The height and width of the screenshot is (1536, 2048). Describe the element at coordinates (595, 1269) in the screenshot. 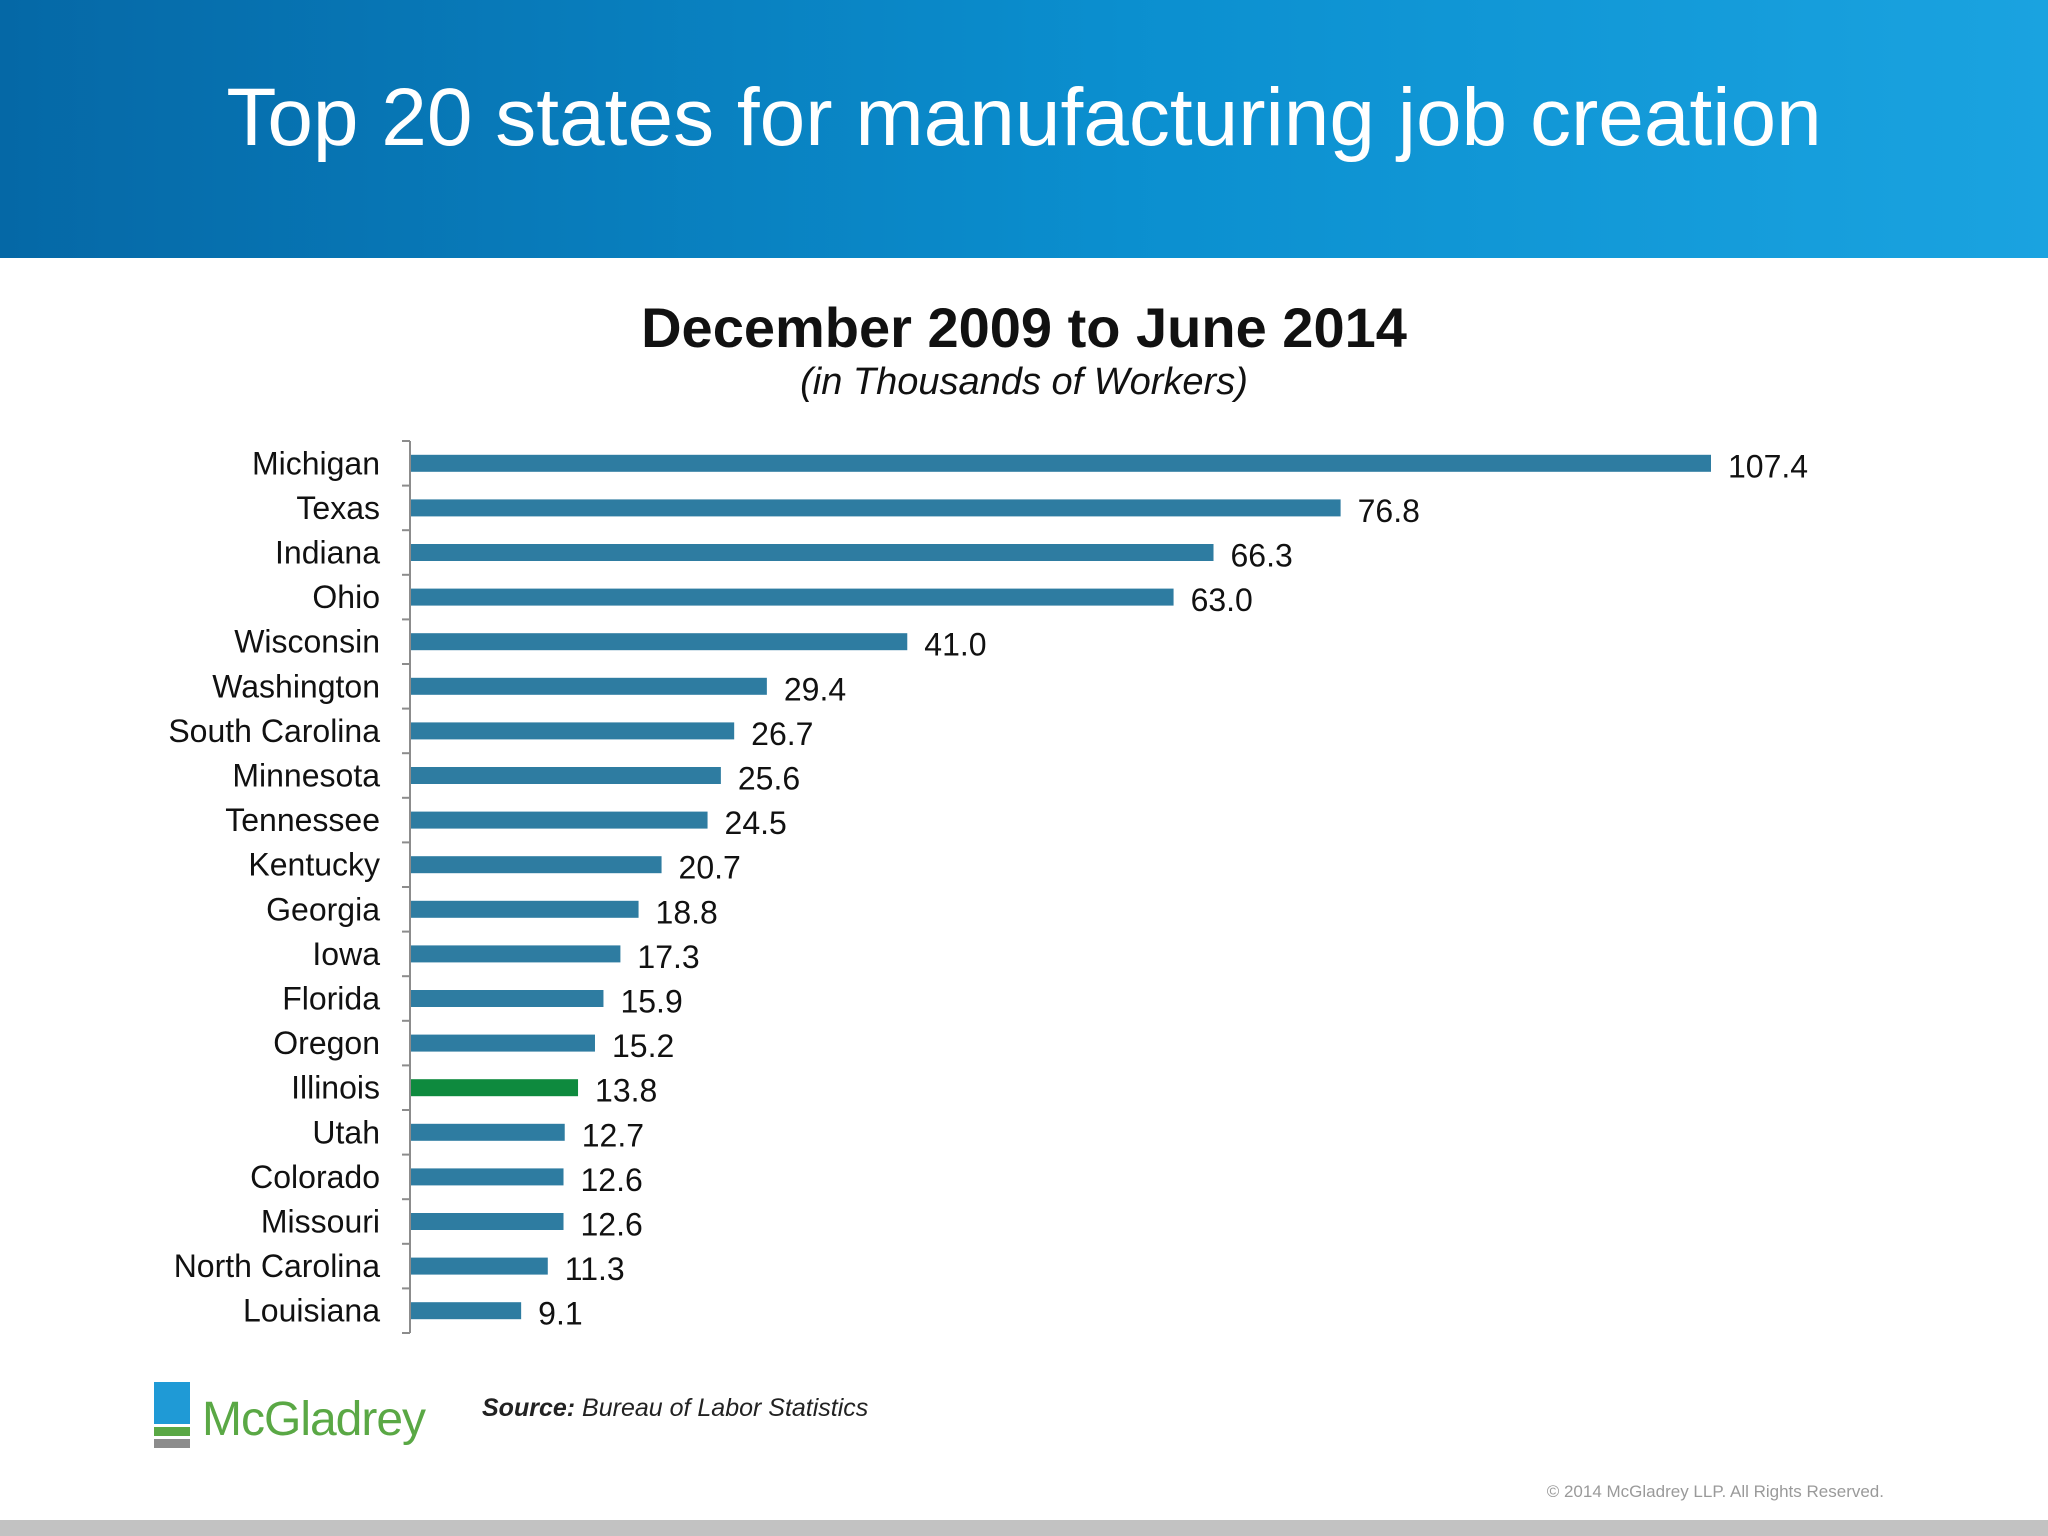

I see `data-label: 11.3` at that location.